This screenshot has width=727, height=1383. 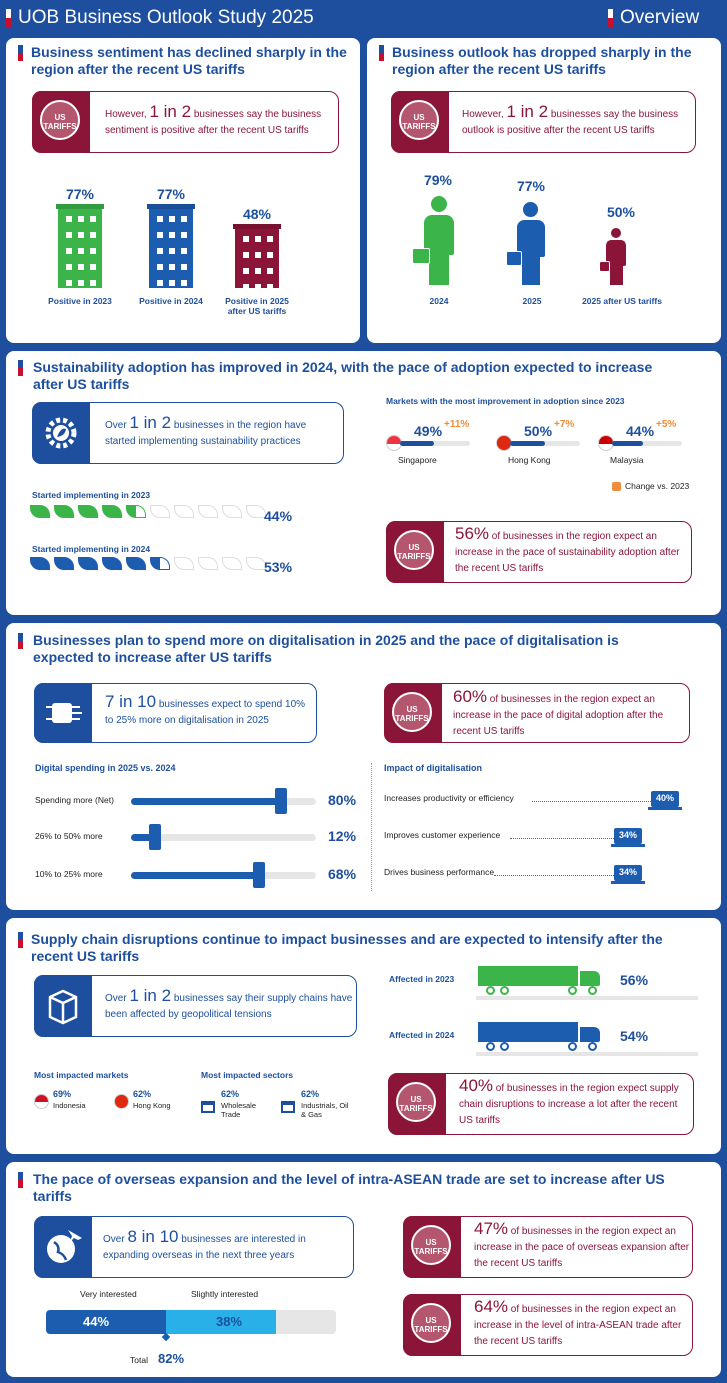 What do you see at coordinates (422, 979) in the screenshot?
I see `affected-label: Affected in 2023` at bounding box center [422, 979].